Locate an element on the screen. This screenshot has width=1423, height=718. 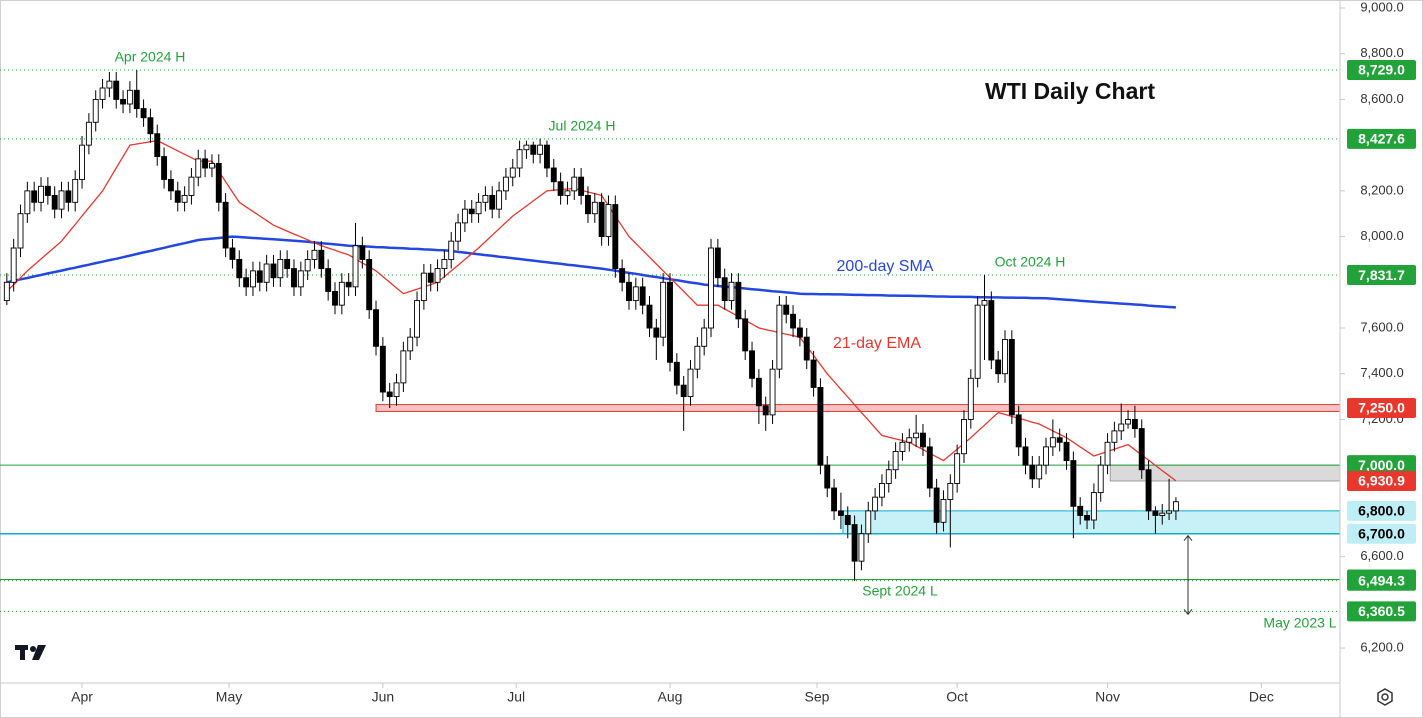
x-tick-label: Jun is located at coordinates (383, 697).